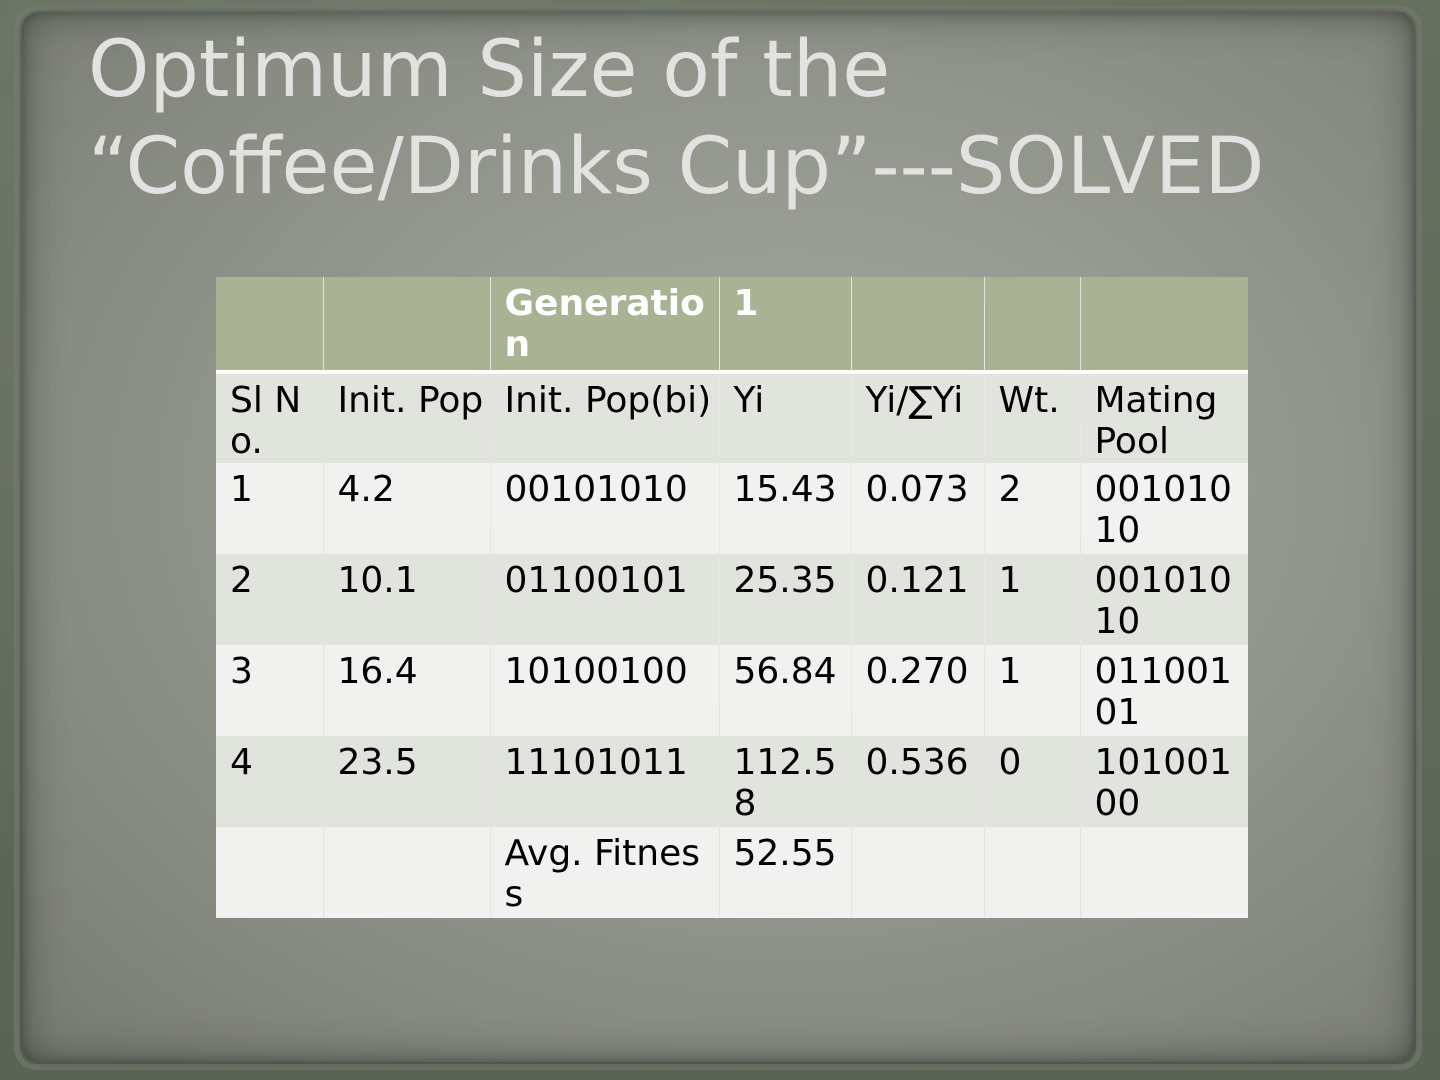  Describe the element at coordinates (917, 599) in the screenshot. I see `cell-yi-ratio: 0.121` at that location.